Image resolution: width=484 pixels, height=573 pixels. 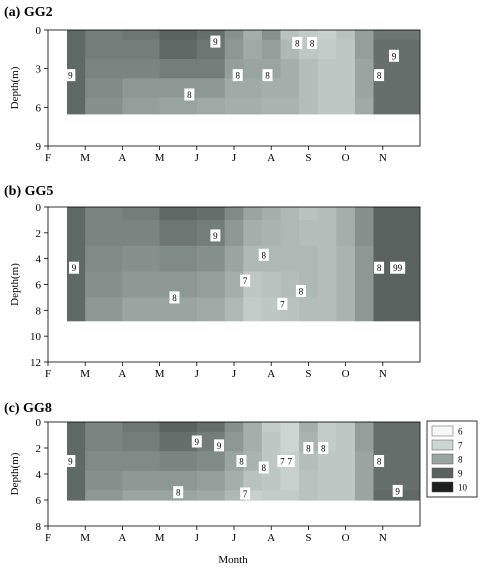 I want to click on legend: 6 7 8 9 10, so click(x=452, y=459).